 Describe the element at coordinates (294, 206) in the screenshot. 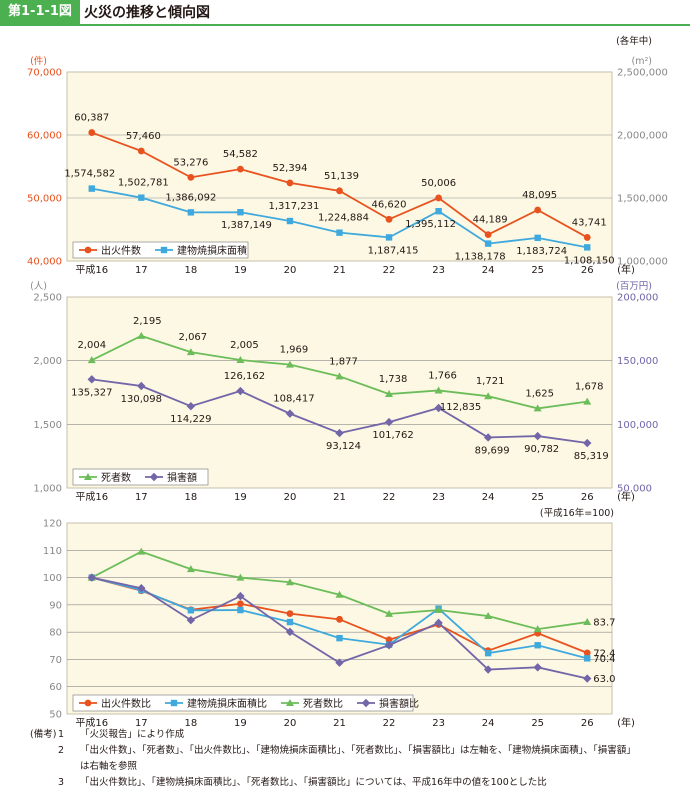

I see `data-label: 1,317,231` at that location.